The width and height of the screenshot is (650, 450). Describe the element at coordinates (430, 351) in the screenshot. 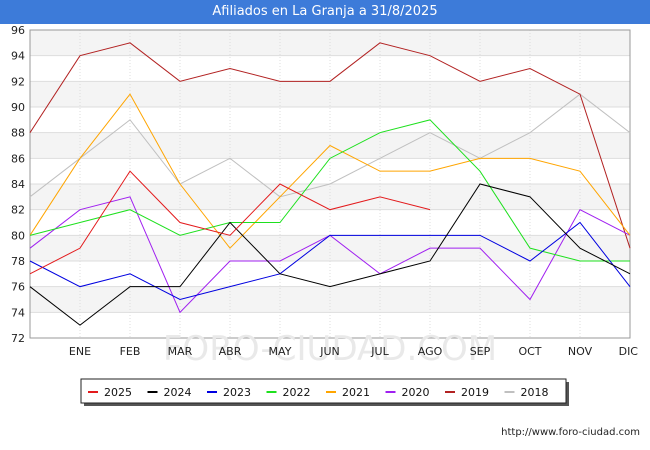

I see `x-tick-label: AGO` at that location.